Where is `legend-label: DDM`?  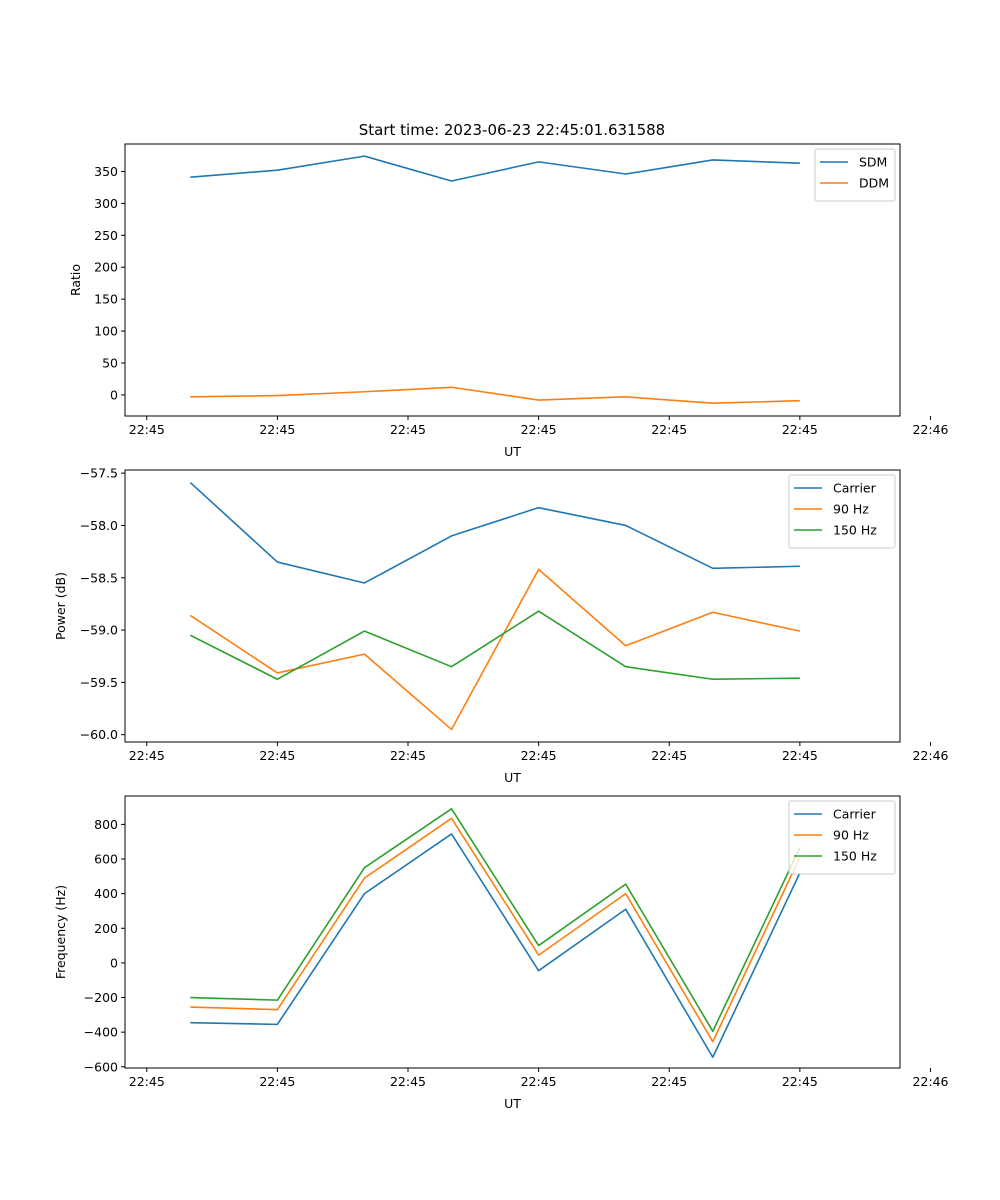 legend-label: DDM is located at coordinates (874, 183).